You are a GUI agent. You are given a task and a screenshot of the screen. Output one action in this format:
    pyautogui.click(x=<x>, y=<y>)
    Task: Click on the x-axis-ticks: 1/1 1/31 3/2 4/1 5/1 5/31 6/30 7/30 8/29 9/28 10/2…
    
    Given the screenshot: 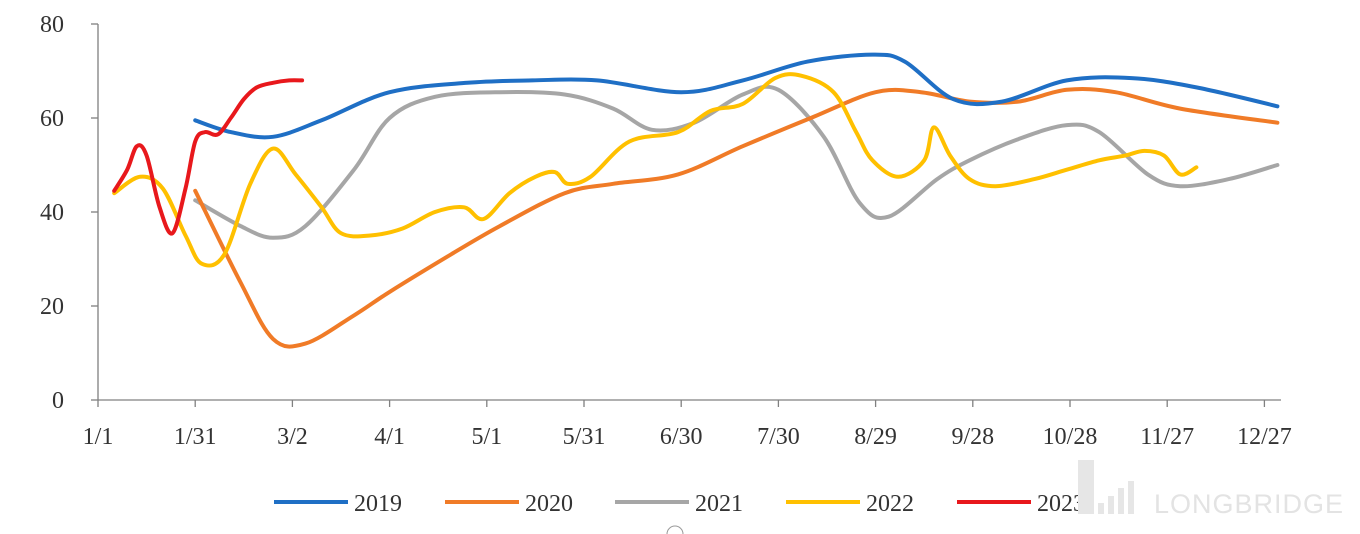 What is the action you would take?
    pyautogui.click(x=687, y=425)
    